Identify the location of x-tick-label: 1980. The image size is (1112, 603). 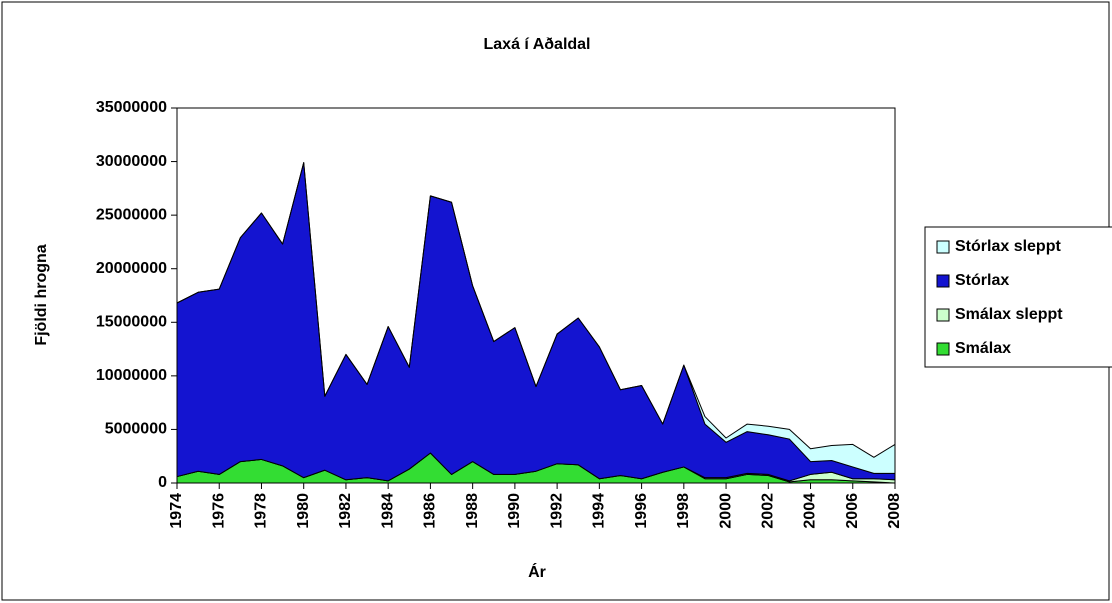
(303, 511).